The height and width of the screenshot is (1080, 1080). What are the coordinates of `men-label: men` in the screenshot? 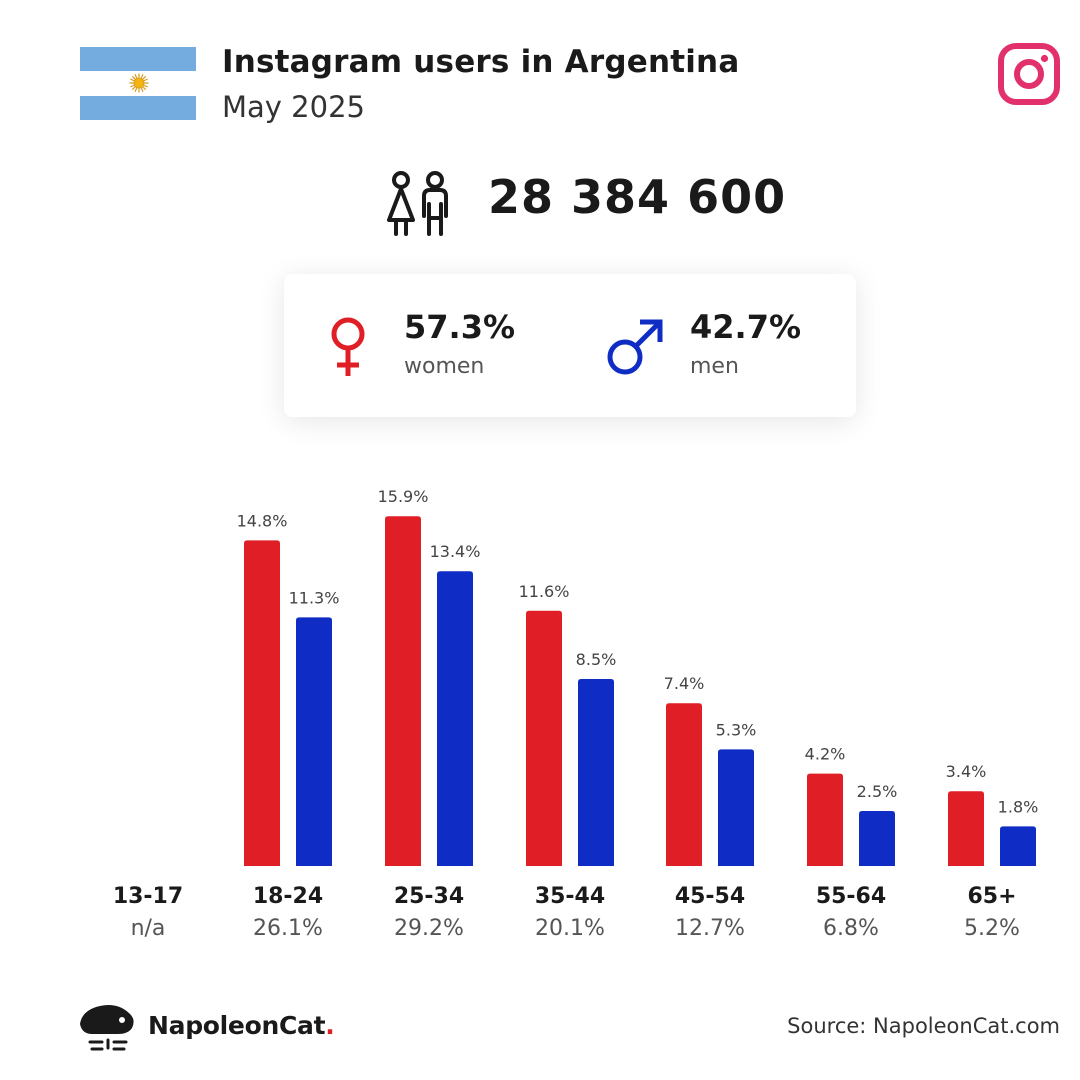 It's located at (714, 366).